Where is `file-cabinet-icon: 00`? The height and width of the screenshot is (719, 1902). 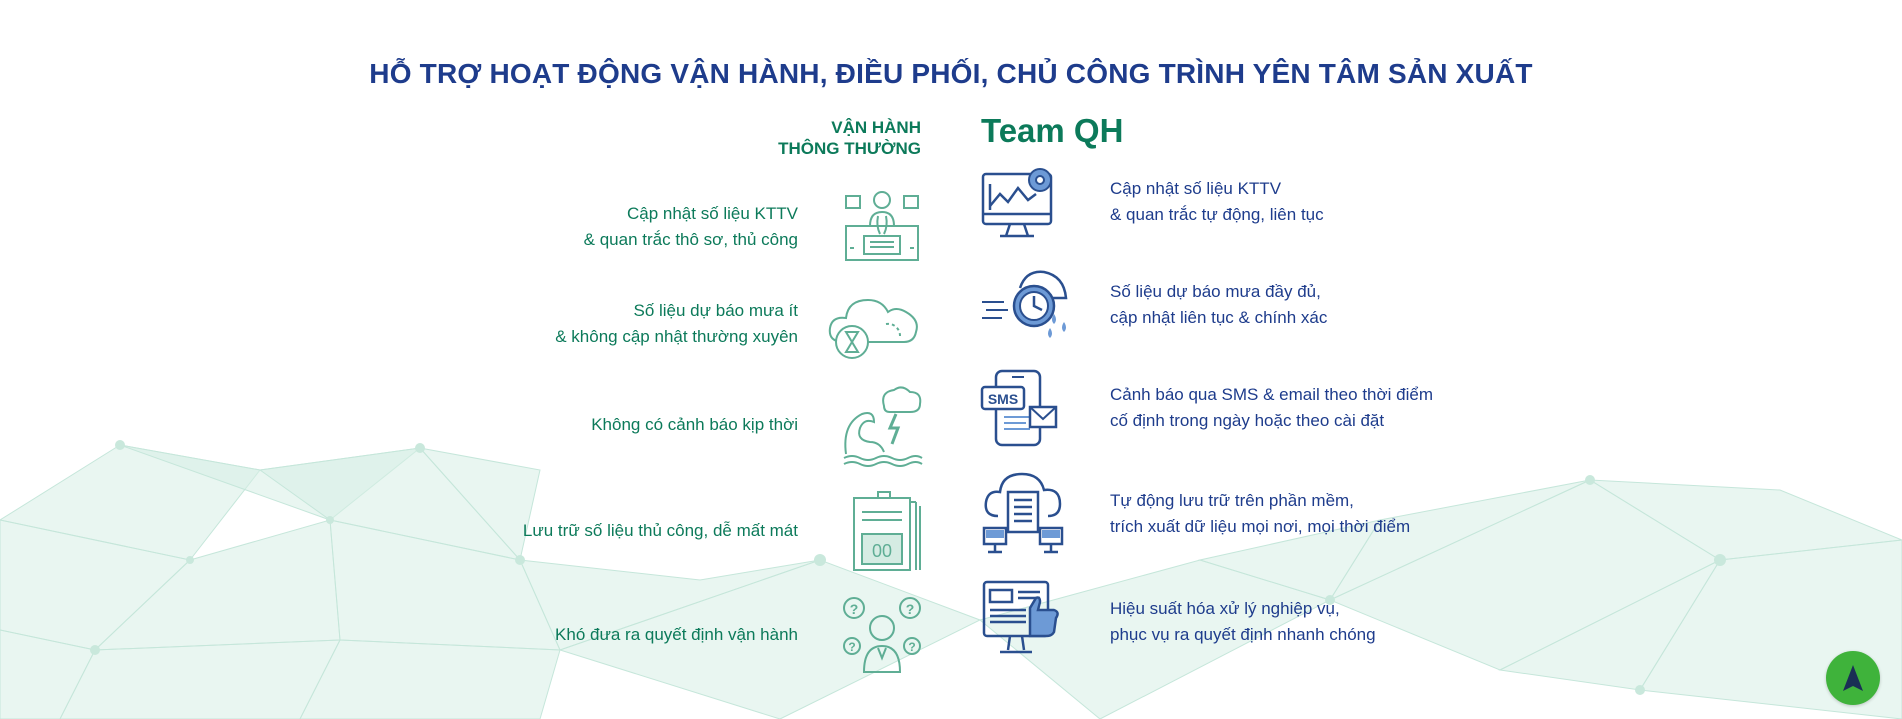
file-cabinet-icon: 00 is located at coordinates (887, 531).